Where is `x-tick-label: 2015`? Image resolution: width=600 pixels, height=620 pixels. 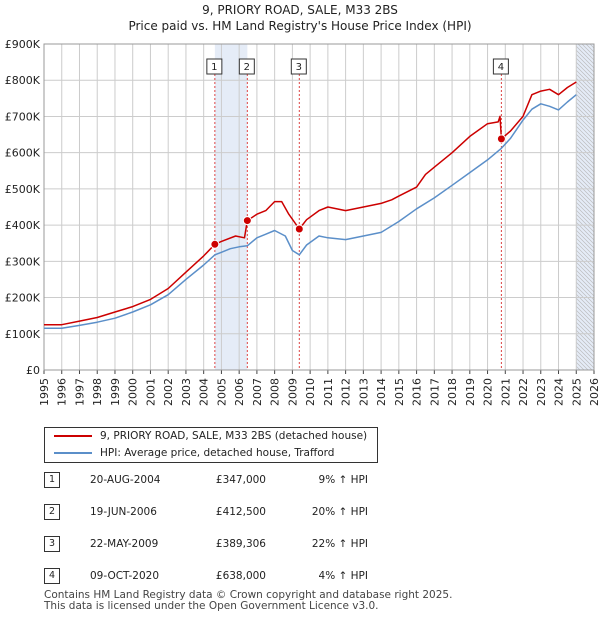
x-tick-label: 2015 is located at coordinates (399, 392).